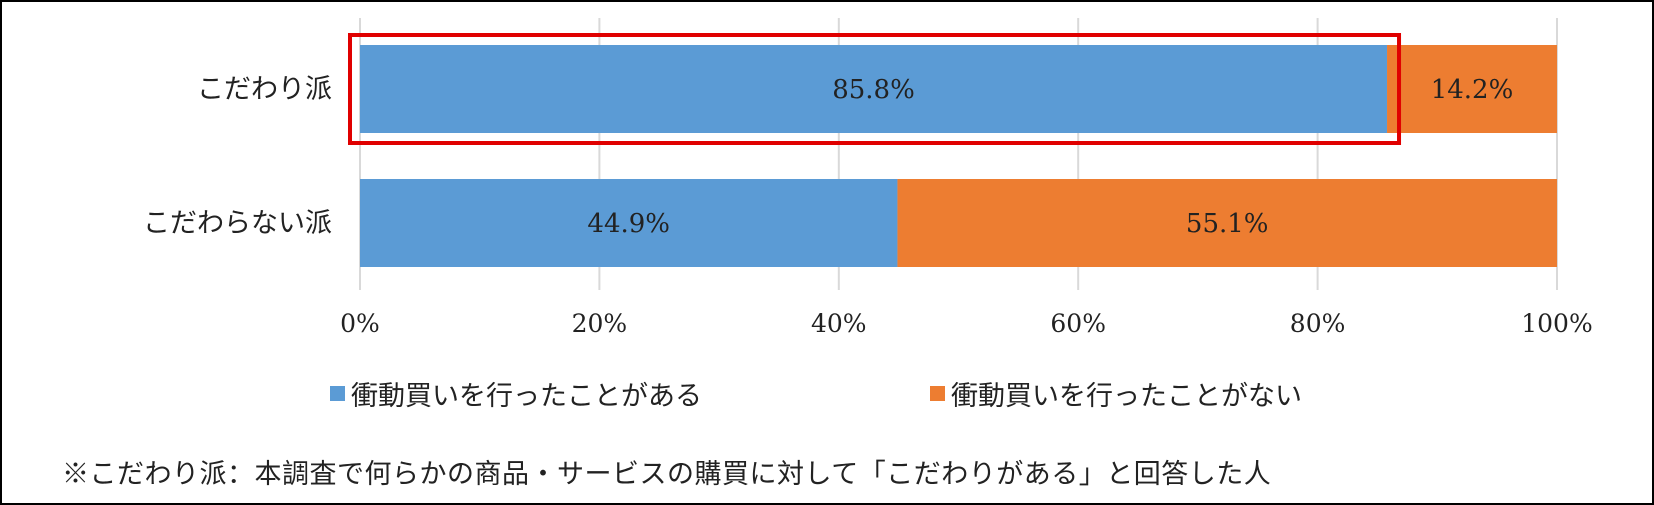 The height and width of the screenshot is (505, 1654). I want to click on data-label: 44.9%, so click(628, 224).